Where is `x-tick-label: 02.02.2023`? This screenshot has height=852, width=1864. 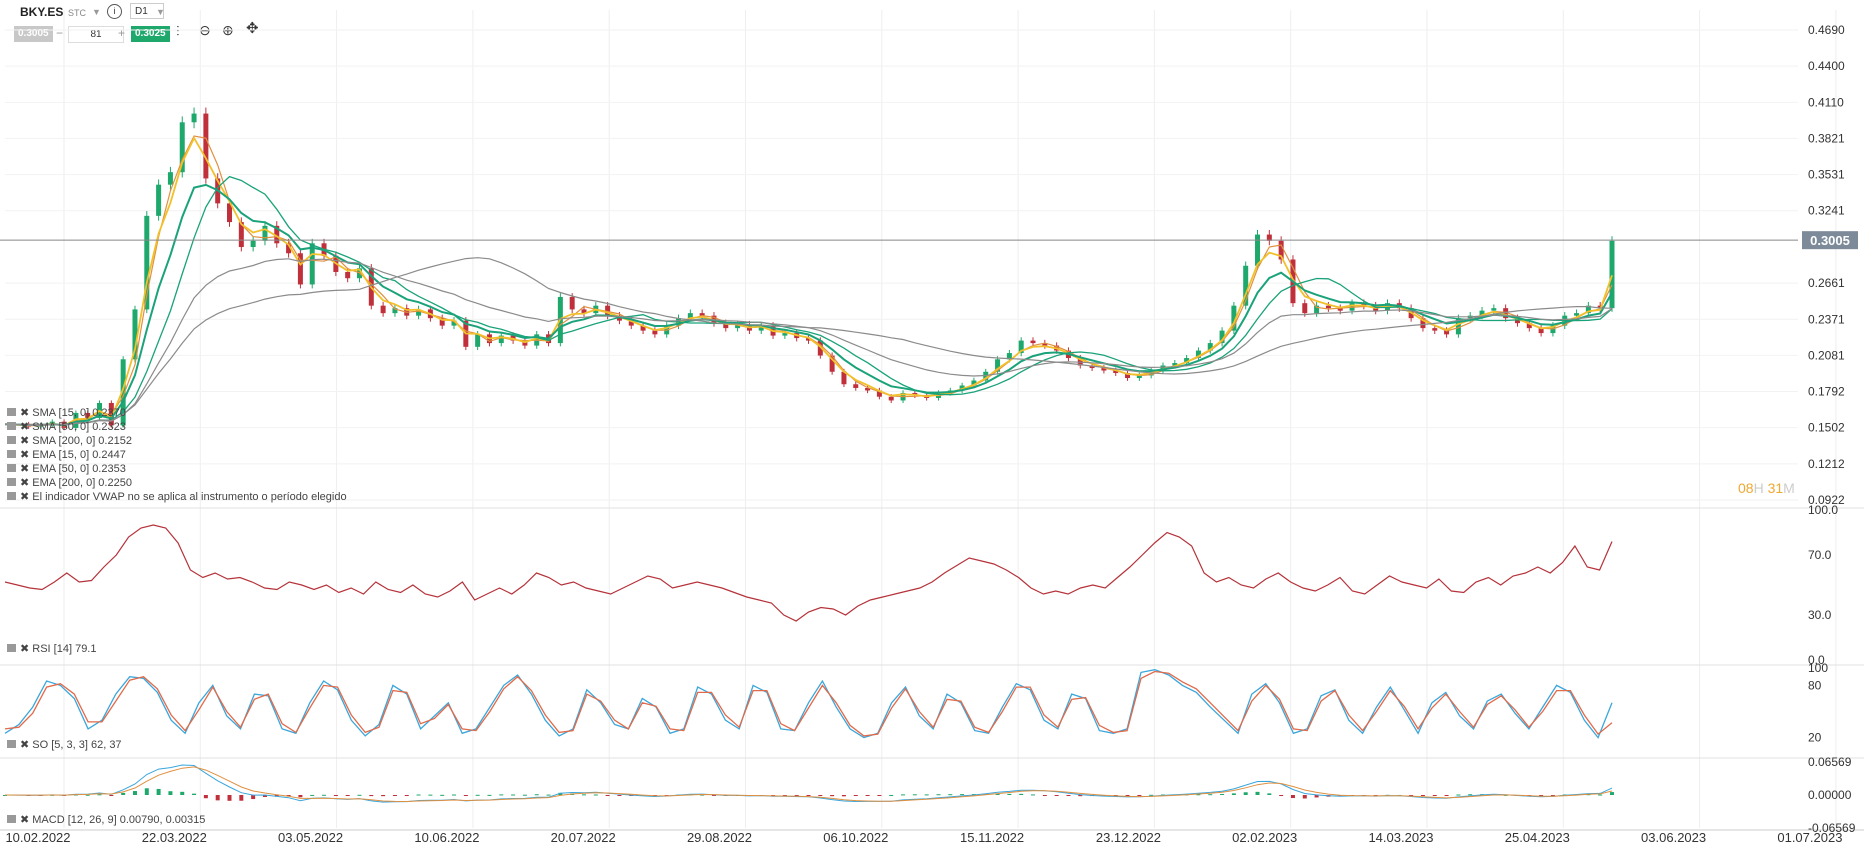 x-tick-label: 02.02.2023 is located at coordinates (1264, 837).